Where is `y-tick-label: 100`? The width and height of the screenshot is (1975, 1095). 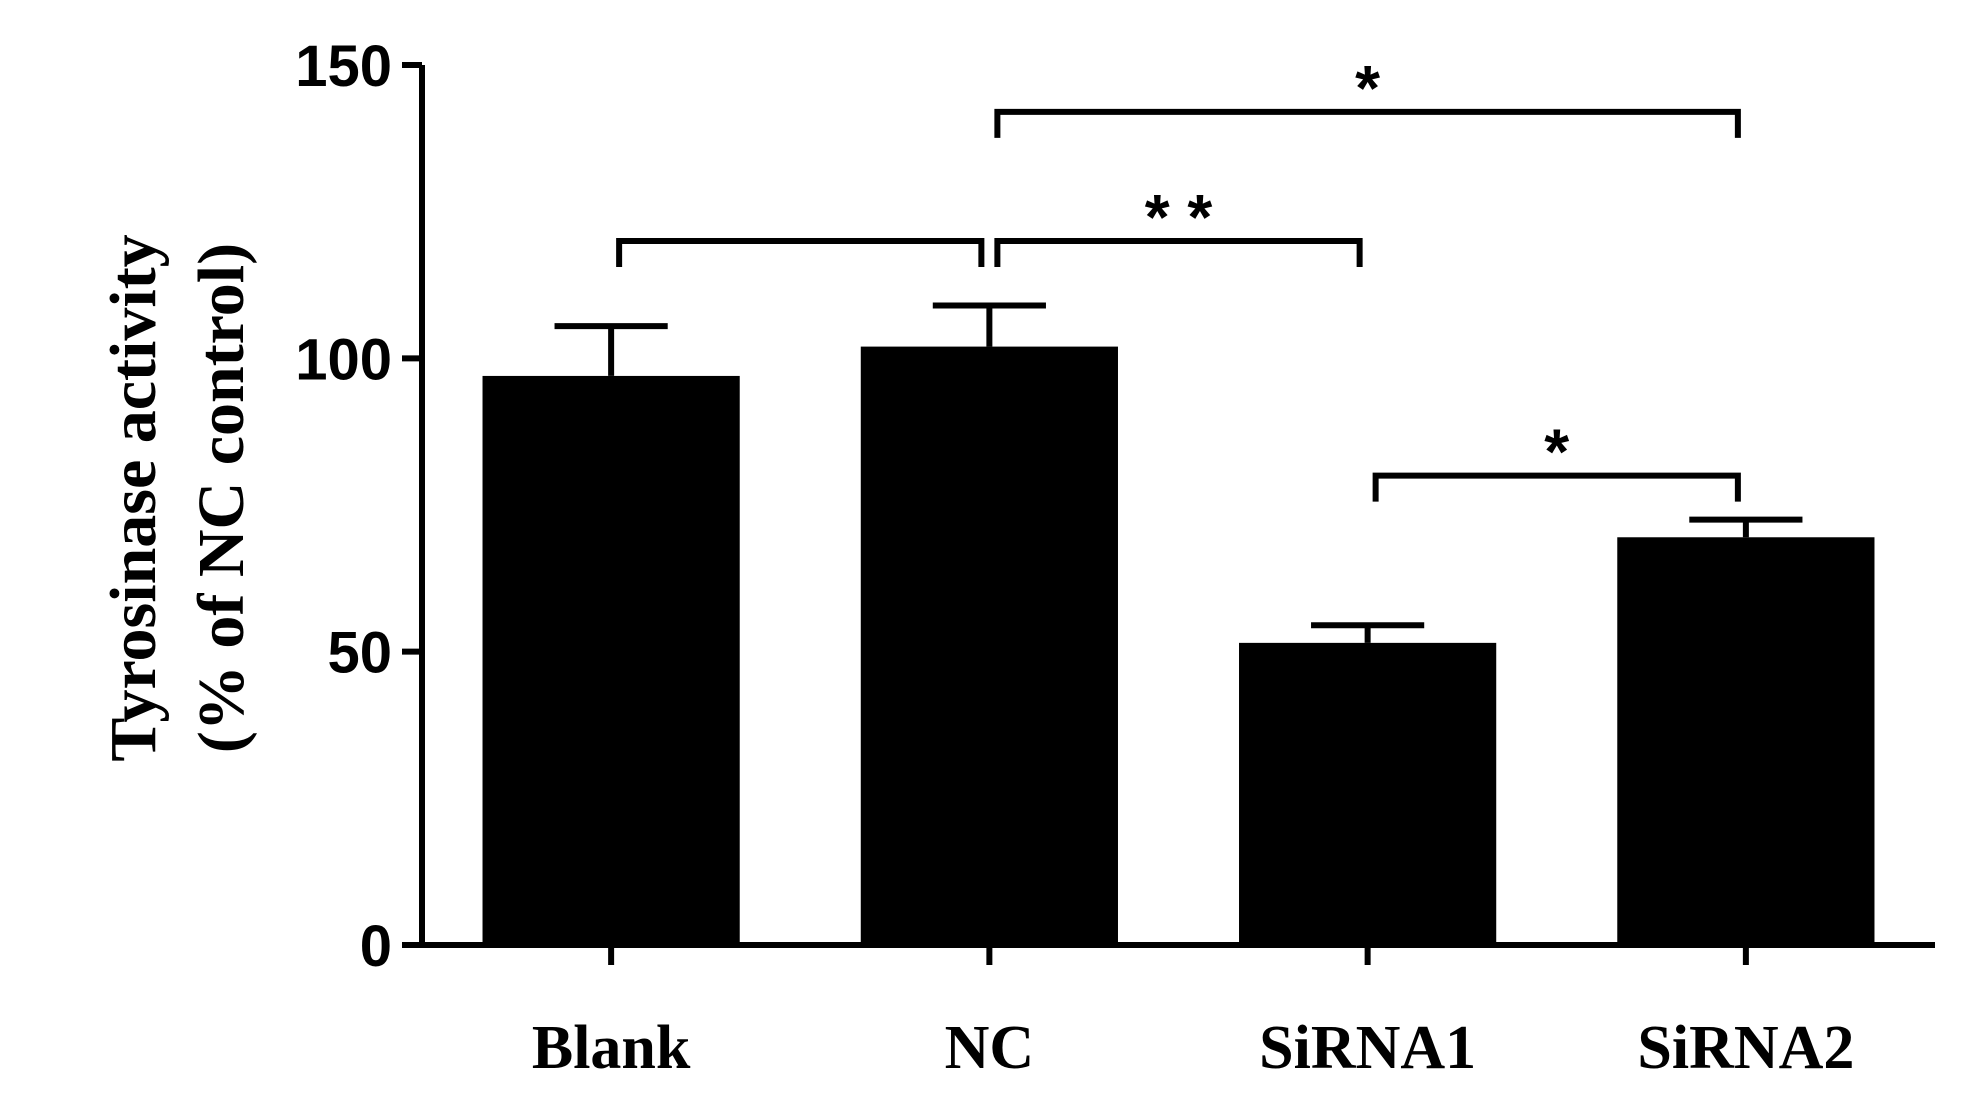
y-tick-label: 100 is located at coordinates (343, 359).